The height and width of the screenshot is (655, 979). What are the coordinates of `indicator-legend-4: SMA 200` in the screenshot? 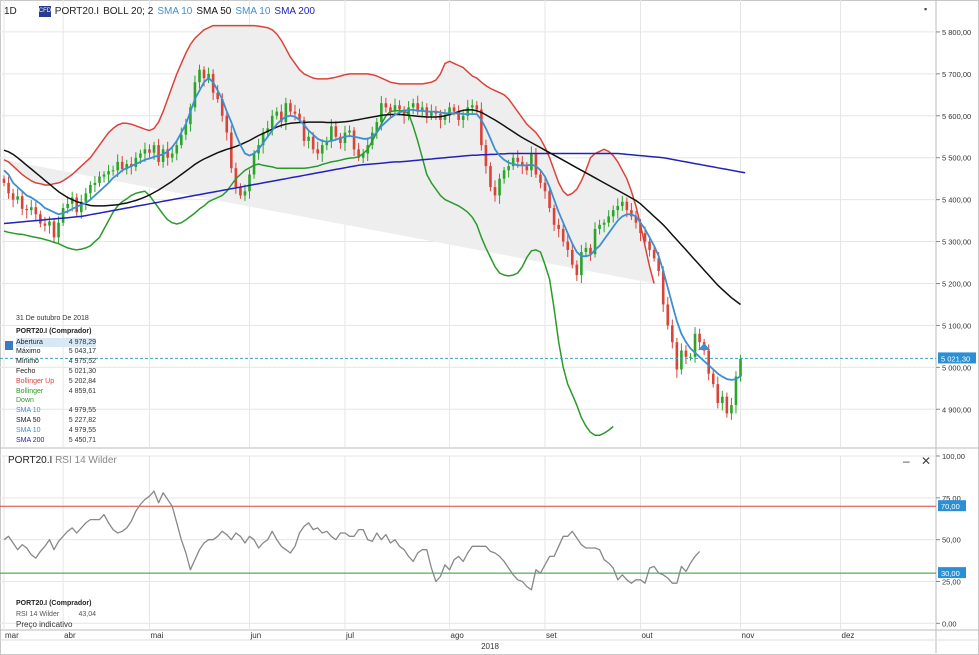 It's located at (294, 11).